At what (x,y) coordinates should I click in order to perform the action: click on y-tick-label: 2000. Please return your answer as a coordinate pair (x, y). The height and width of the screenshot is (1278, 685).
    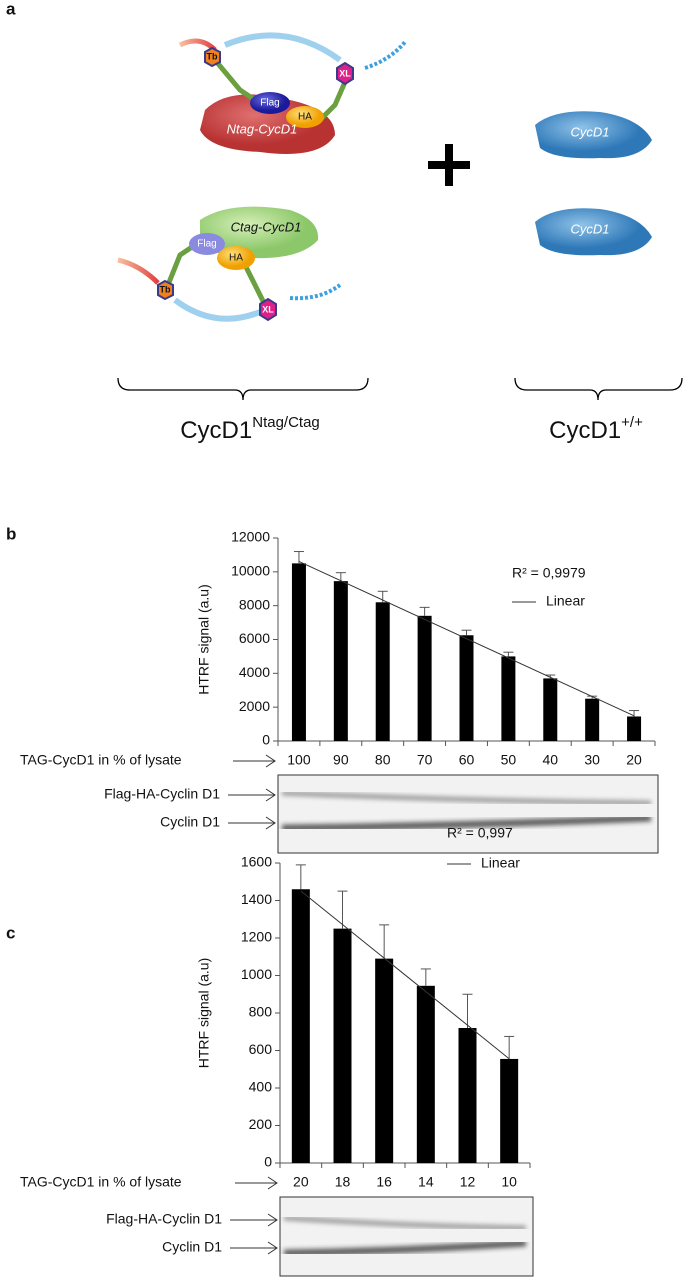
    Looking at the image, I should click on (254, 706).